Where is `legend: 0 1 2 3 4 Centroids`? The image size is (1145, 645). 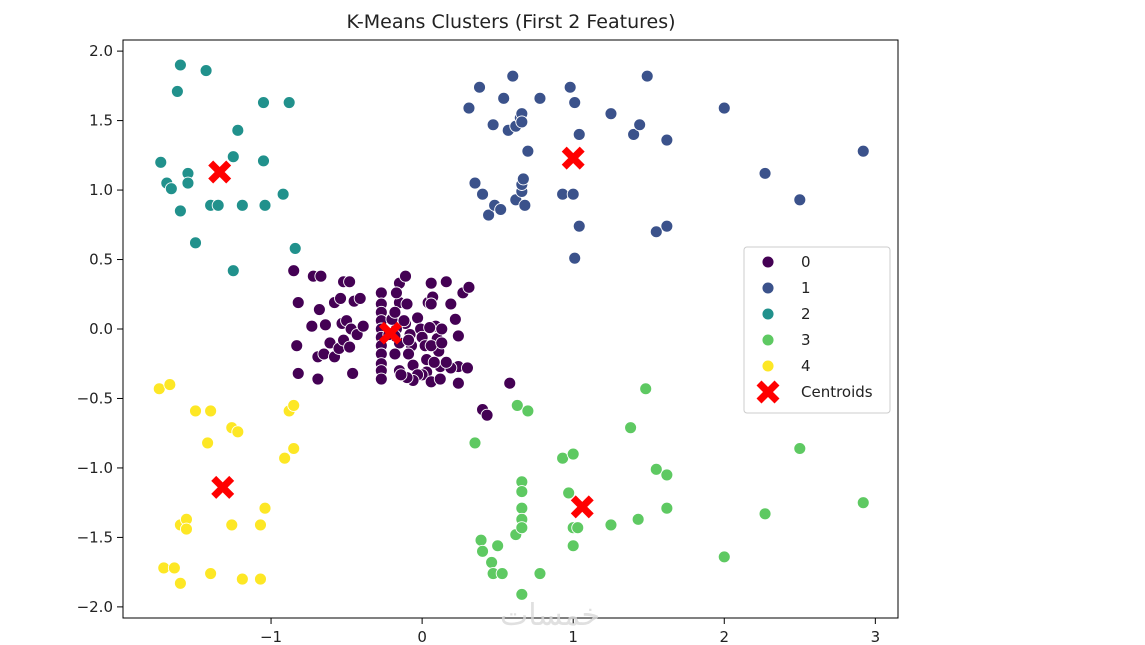 legend: 0 1 2 3 4 Centroids is located at coordinates (817, 330).